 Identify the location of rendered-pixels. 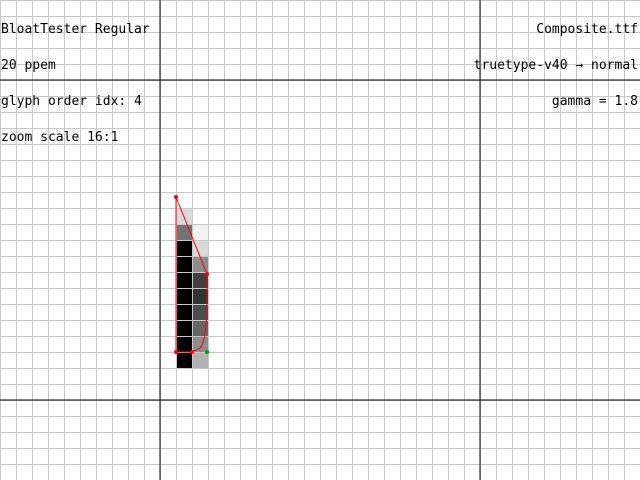
(192, 288).